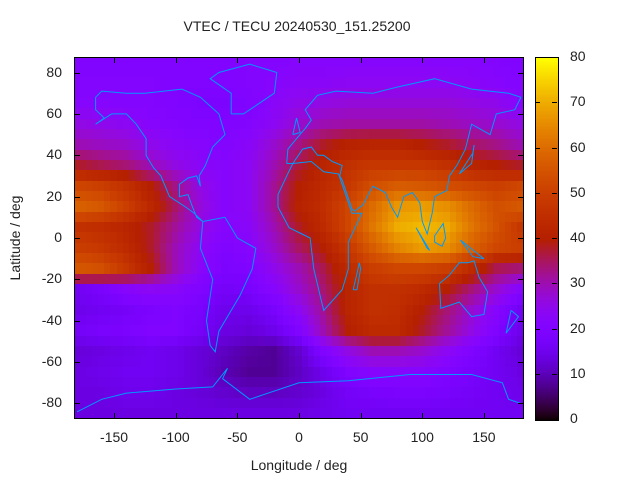 The image size is (640, 480). Describe the element at coordinates (578, 191) in the screenshot. I see `colorbar-tick-label: 50` at that location.